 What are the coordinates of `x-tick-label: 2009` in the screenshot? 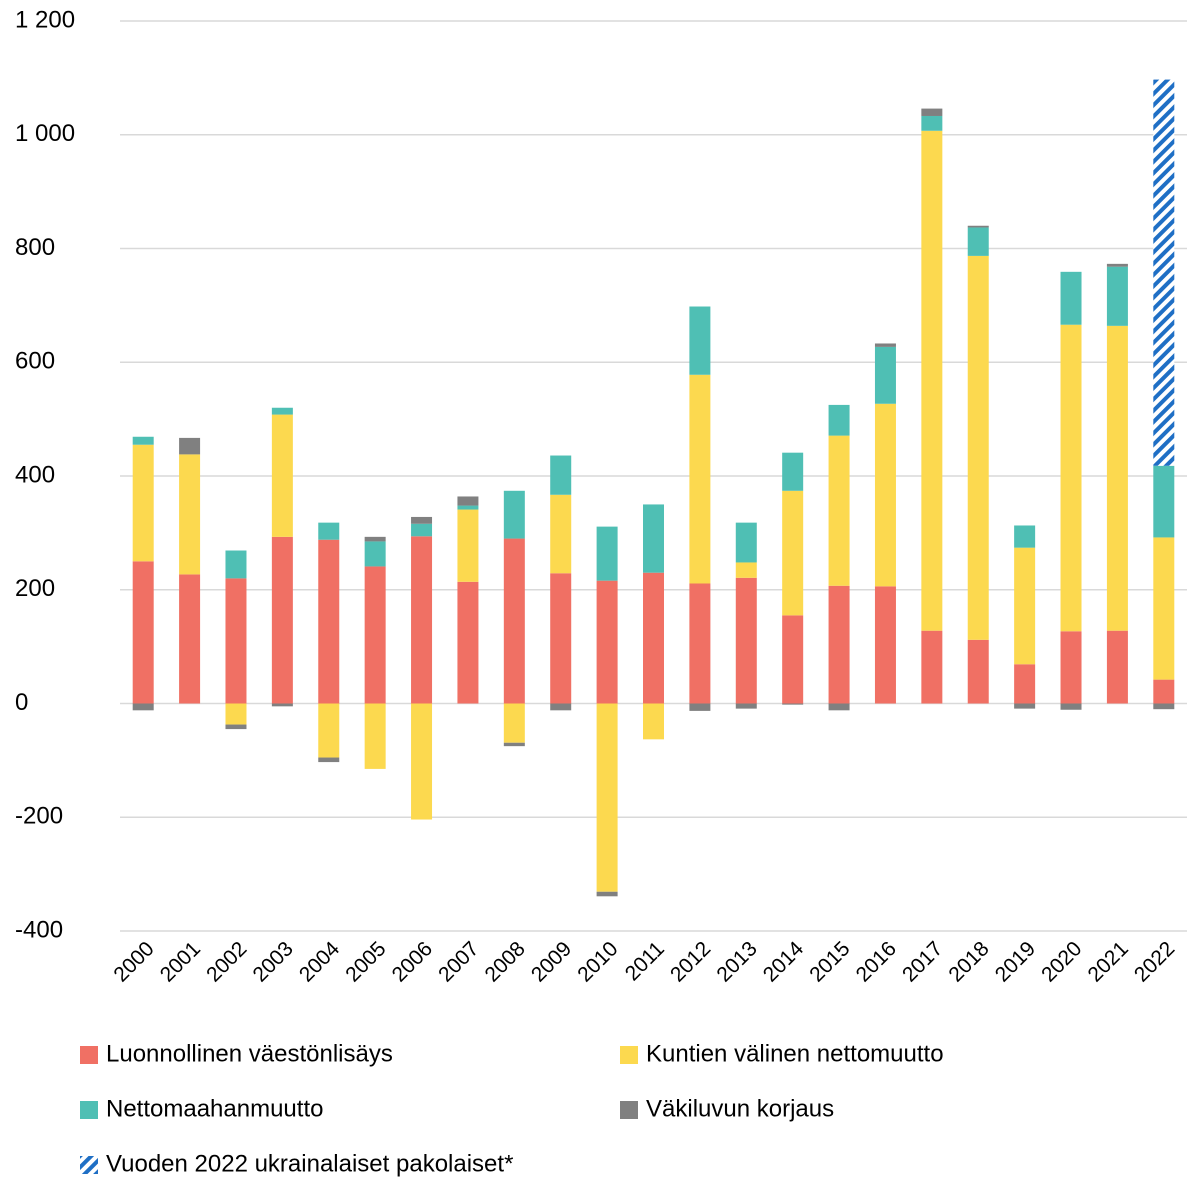 It's located at (551, 961).